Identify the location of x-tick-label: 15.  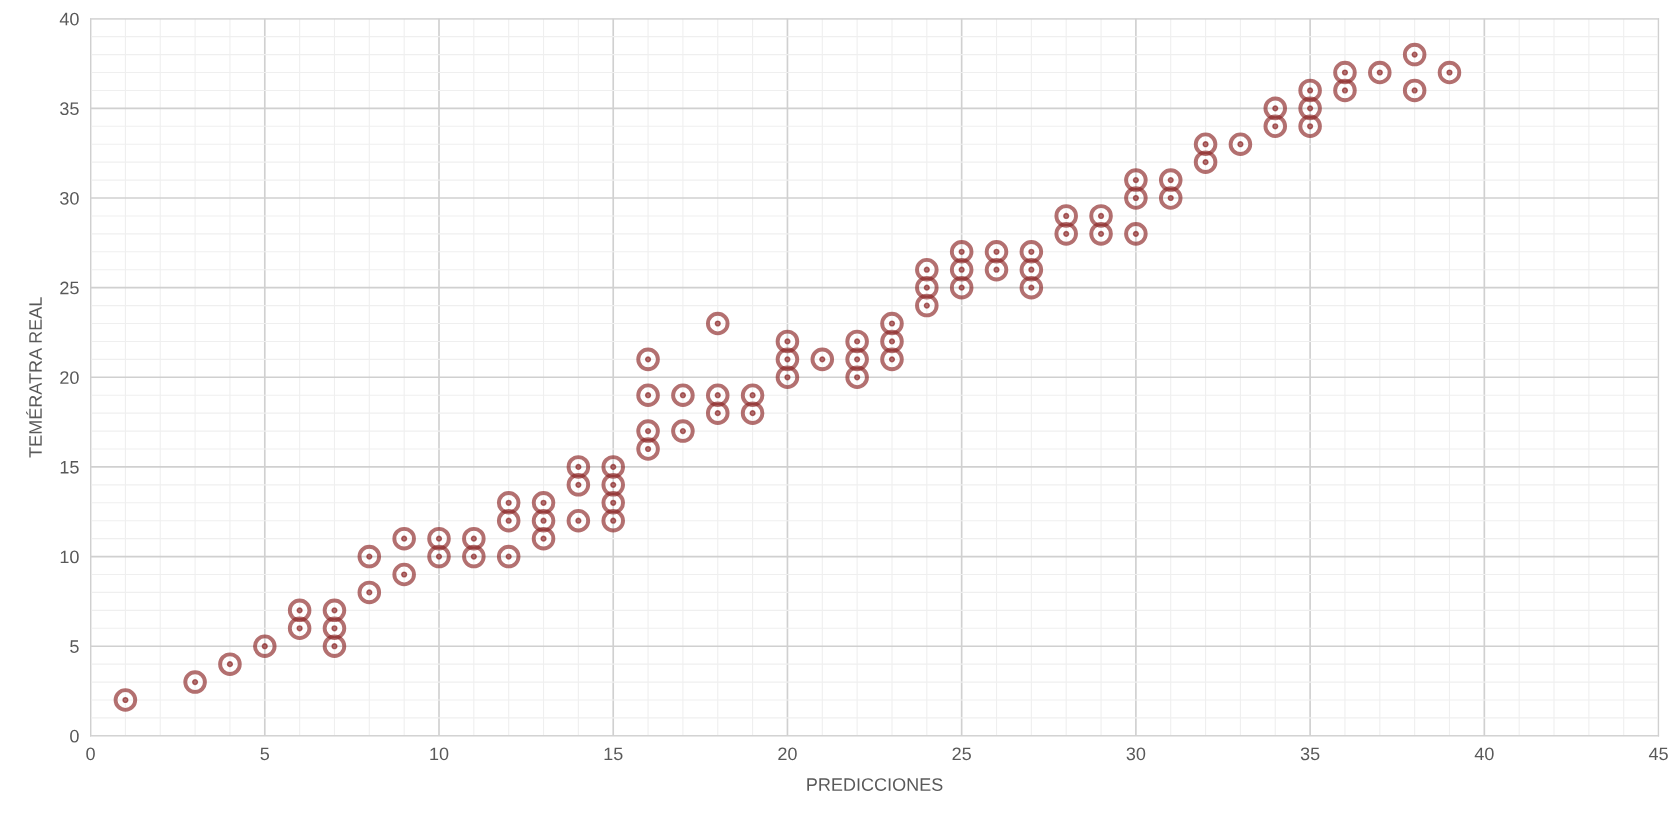
(613, 754).